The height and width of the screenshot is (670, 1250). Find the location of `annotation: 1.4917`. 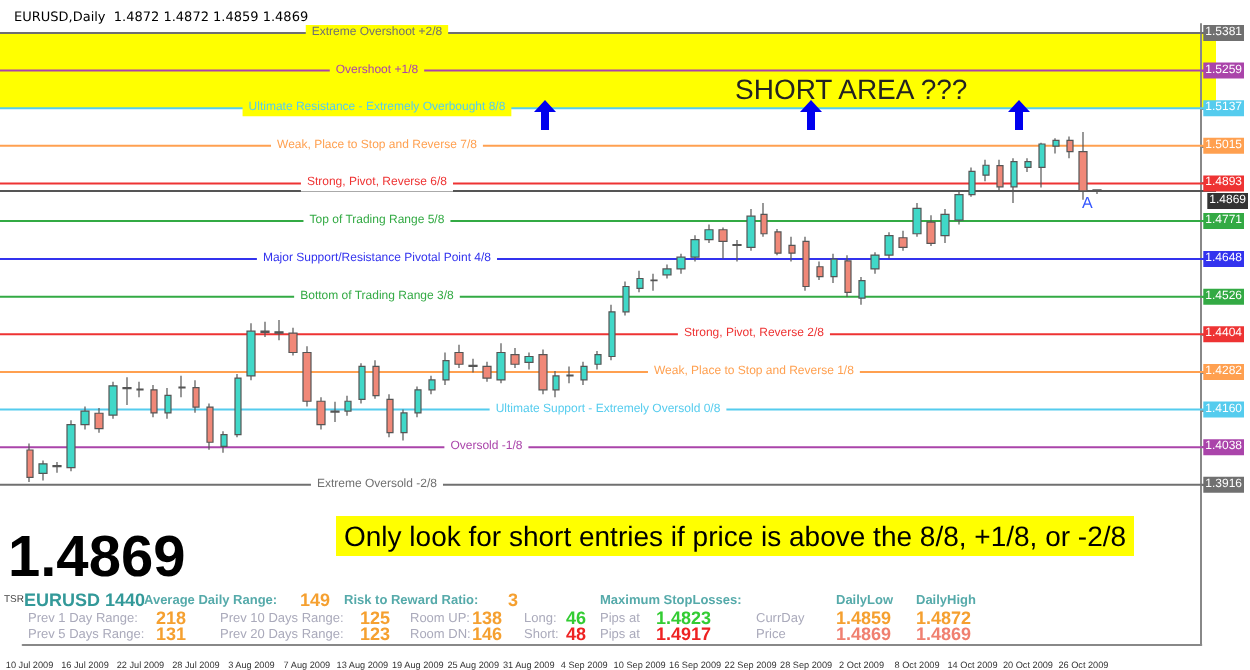

annotation: 1.4917 is located at coordinates (684, 634).